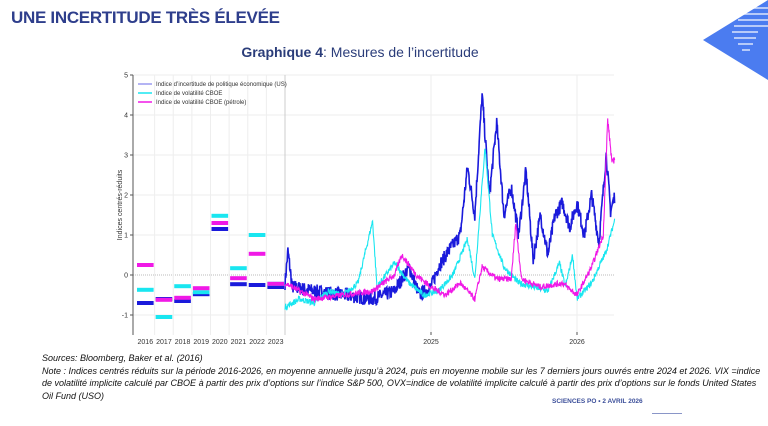 The height and width of the screenshot is (426, 768). I want to click on legend-label: Indice de volatilité CBOE, so click(189, 94).